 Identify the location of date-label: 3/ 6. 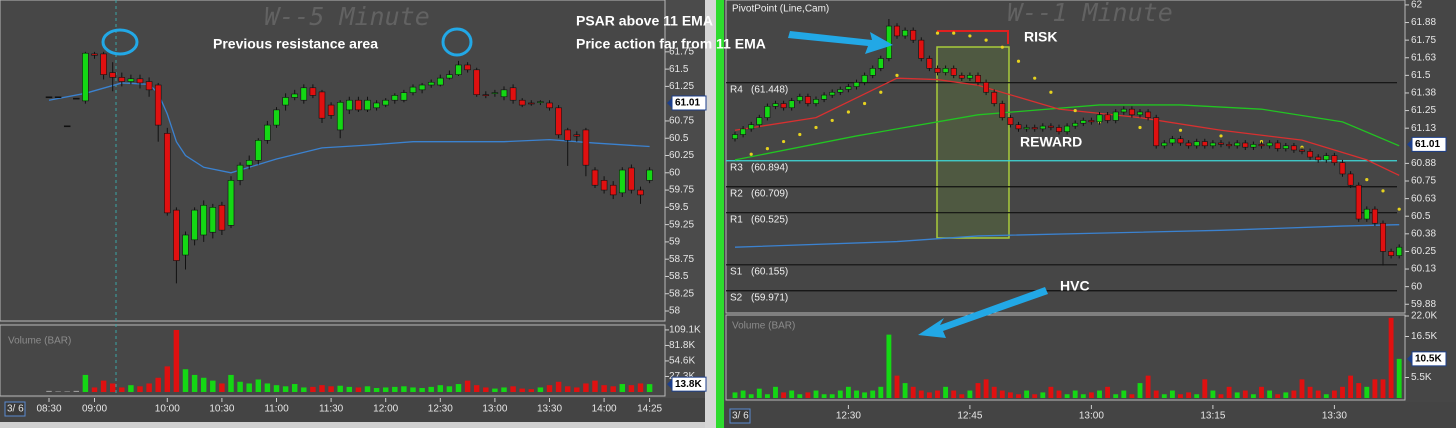
(15, 409).